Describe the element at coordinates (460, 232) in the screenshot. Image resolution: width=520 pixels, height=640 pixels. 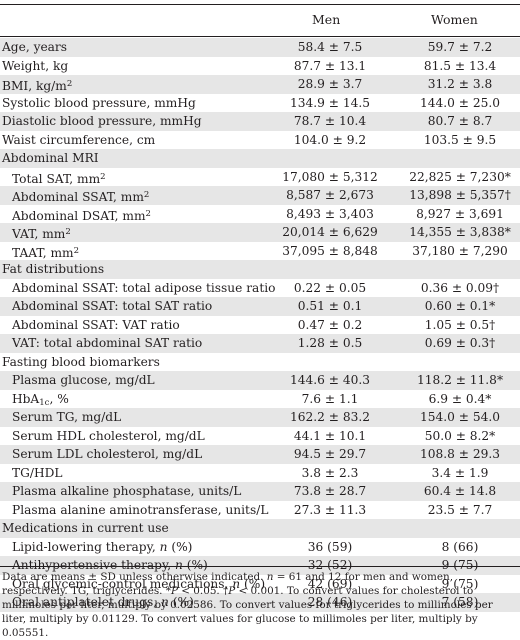
I see `women-value: 14,355 ± 3,838*` at that location.